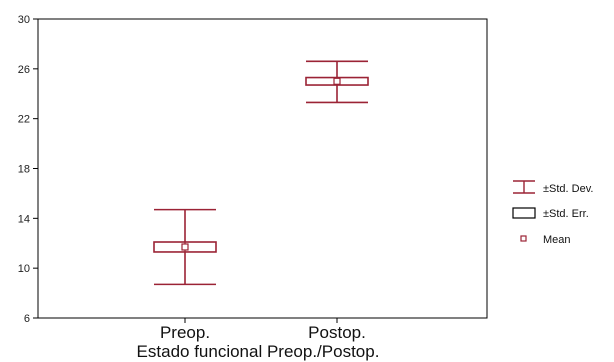  What do you see at coordinates (566, 214) in the screenshot?
I see `legend-label: ±Std. Err.` at bounding box center [566, 214].